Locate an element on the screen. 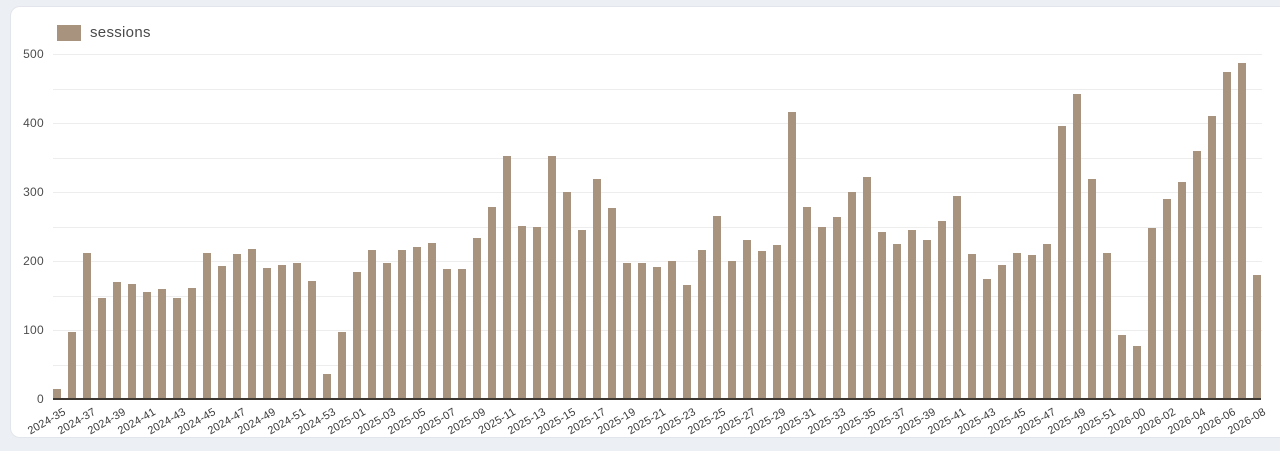 This screenshot has width=1280, height=451. y-tick-label: 200 is located at coordinates (33, 261).